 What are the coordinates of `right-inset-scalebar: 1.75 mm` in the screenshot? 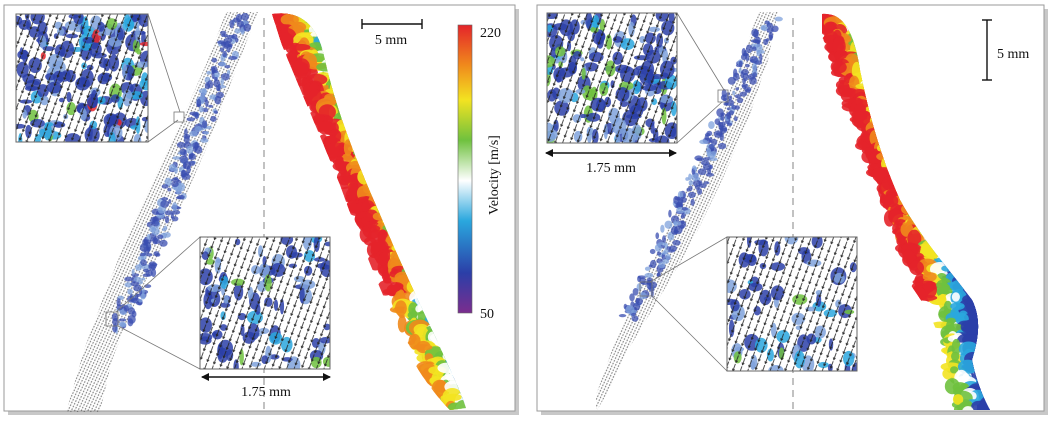 It's located at (611, 162).